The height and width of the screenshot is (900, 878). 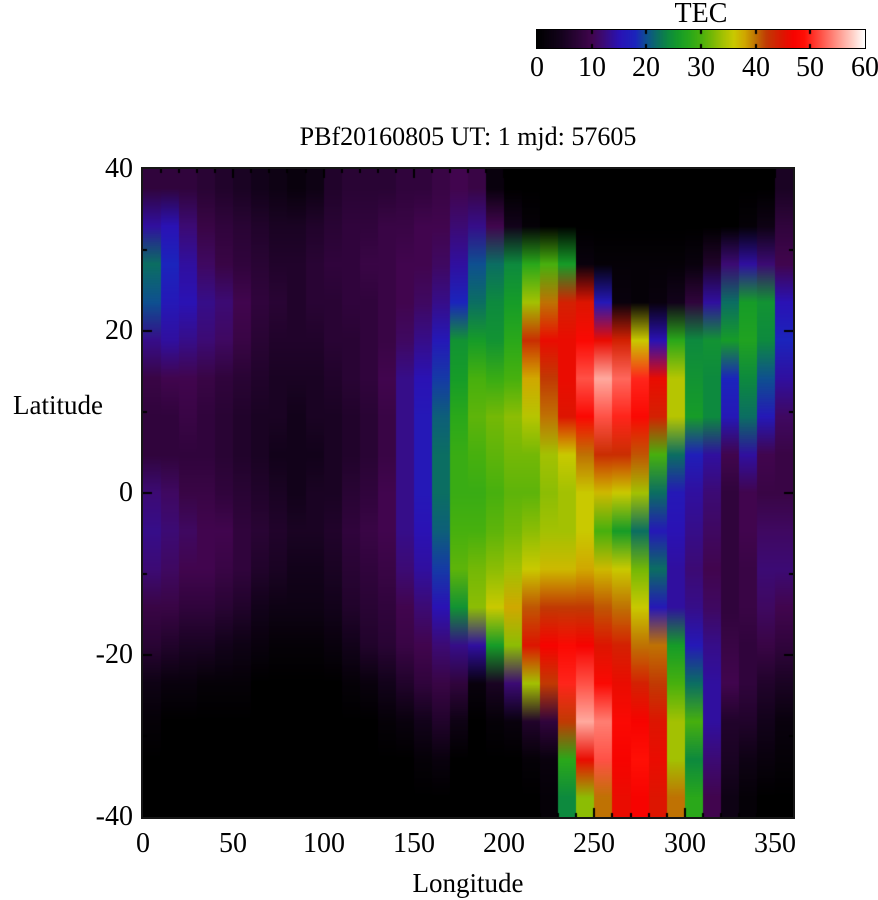 What do you see at coordinates (756, 67) in the screenshot?
I see `colorbar-tick-label: 40` at bounding box center [756, 67].